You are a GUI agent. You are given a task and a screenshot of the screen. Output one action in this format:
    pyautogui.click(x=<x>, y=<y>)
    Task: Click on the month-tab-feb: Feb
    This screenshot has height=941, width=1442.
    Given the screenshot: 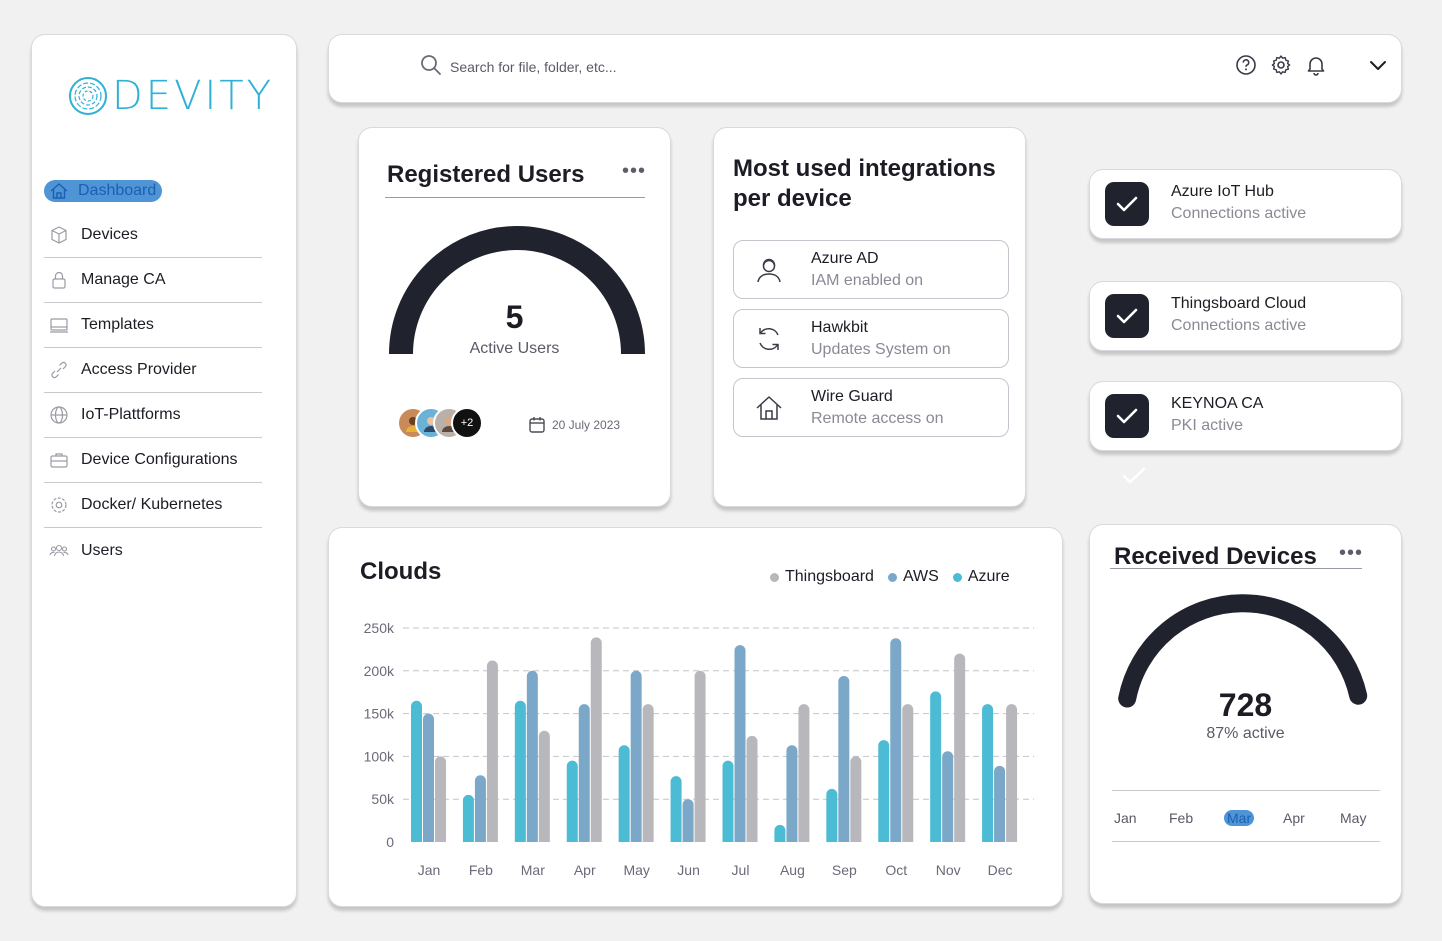 What is the action you would take?
    pyautogui.click(x=1181, y=818)
    